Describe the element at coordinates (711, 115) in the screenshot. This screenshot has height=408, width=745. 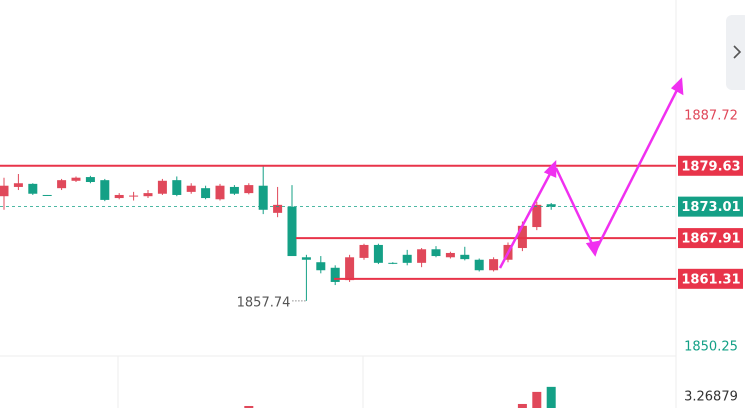
I see `y-tick-label: 1887.72` at that location.